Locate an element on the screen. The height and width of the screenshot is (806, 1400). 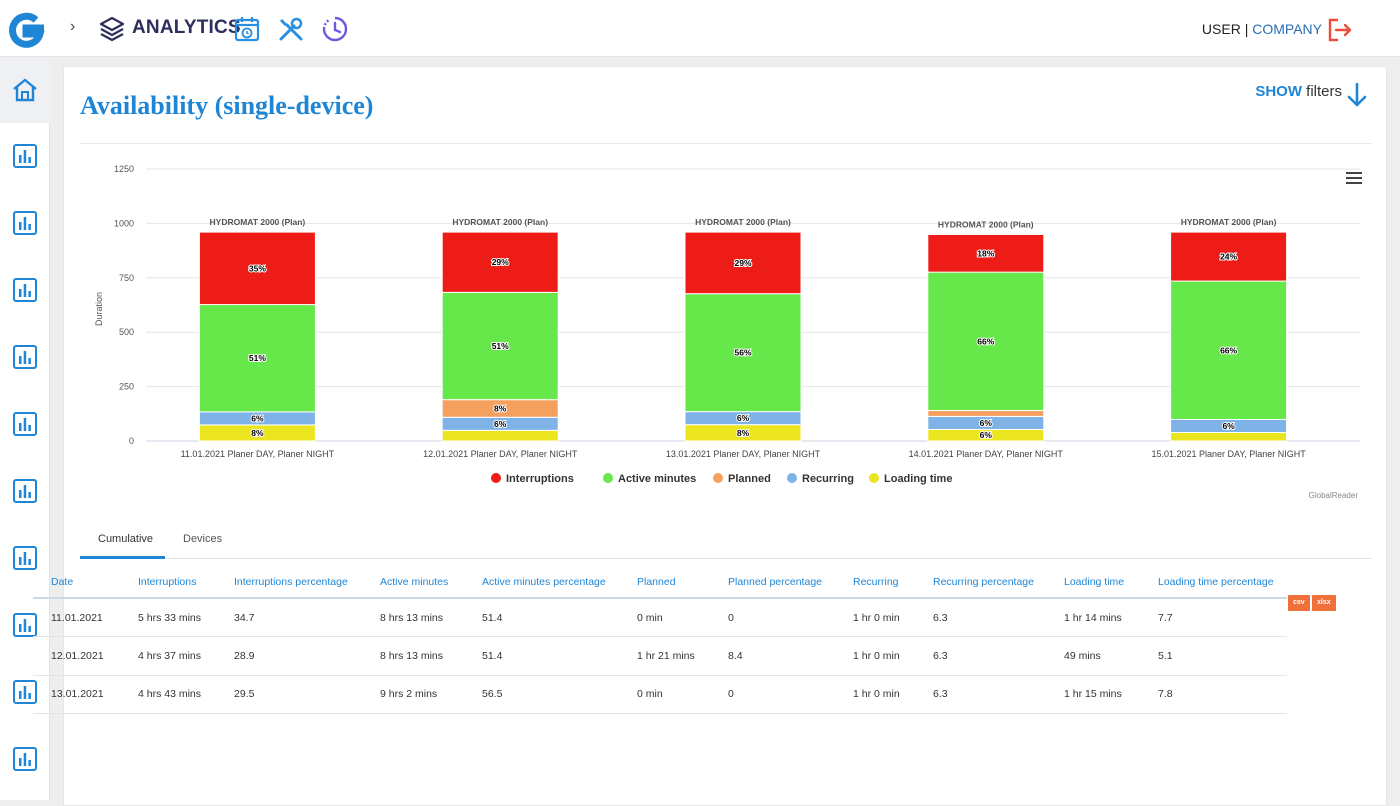
user-company-label: USER | COMPANY is located at coordinates (1262, 29).